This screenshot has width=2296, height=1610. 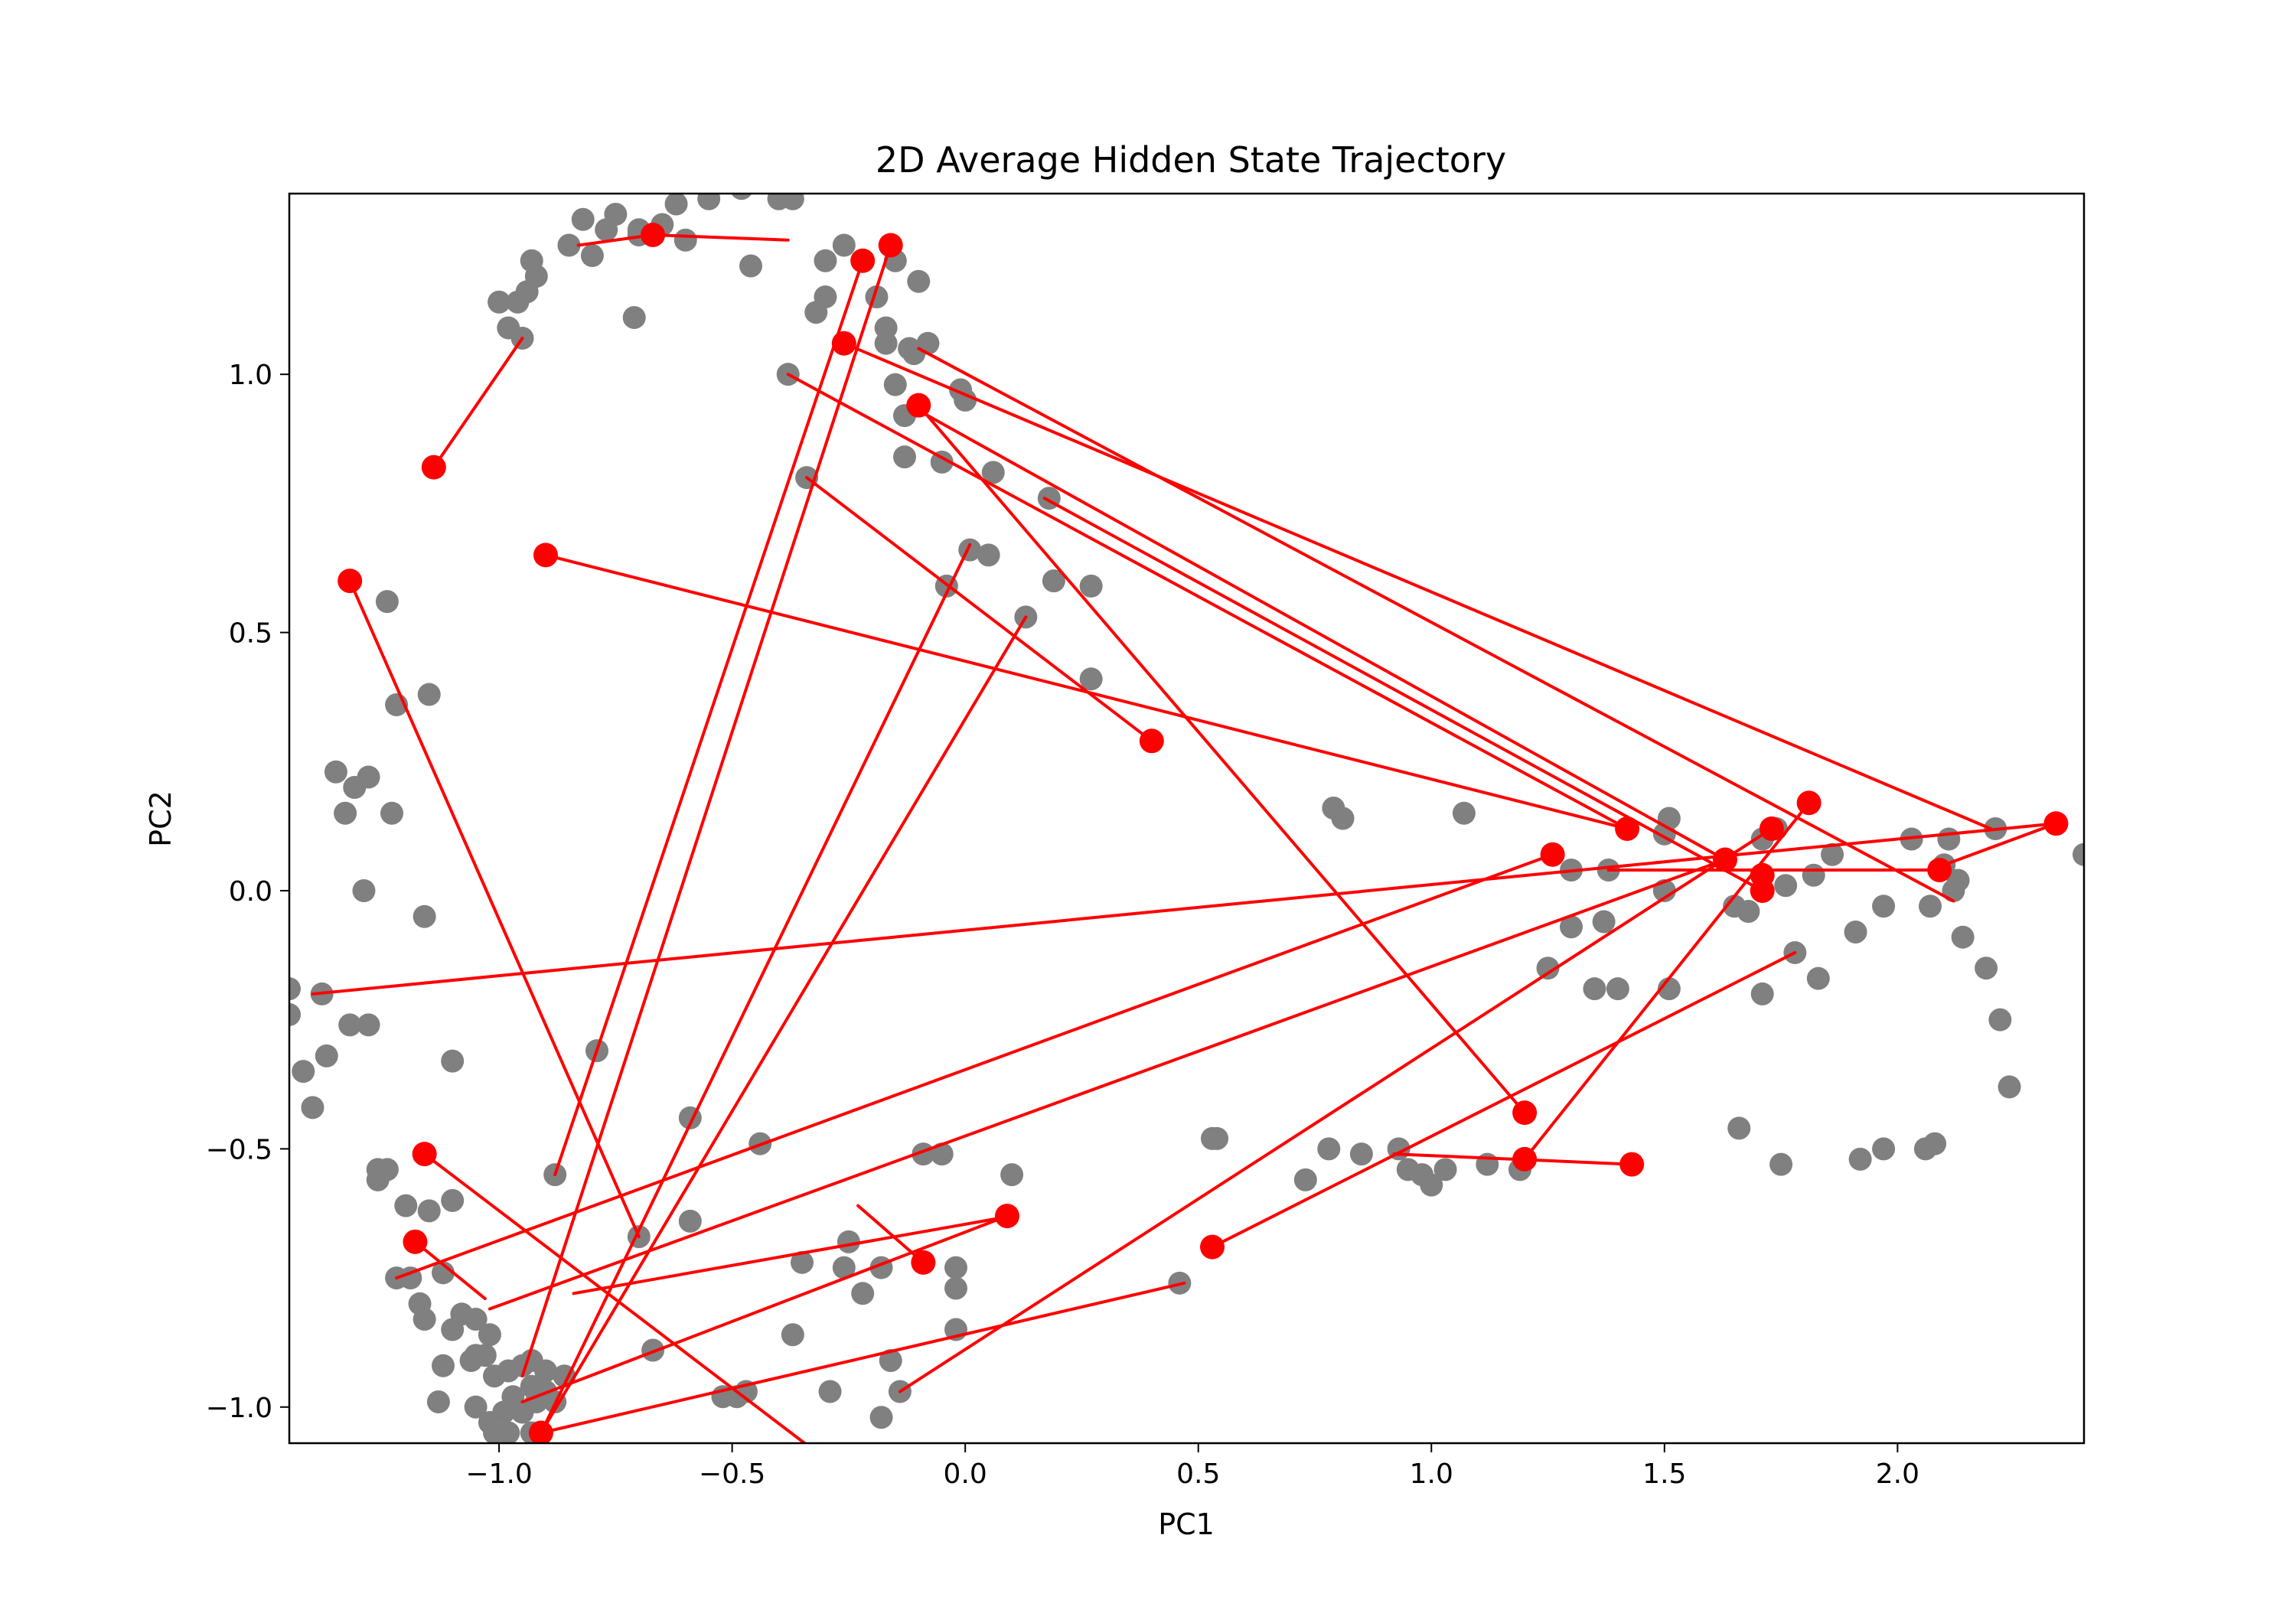 I want to click on x-tick-label: 1.0, so click(x=1431, y=1474).